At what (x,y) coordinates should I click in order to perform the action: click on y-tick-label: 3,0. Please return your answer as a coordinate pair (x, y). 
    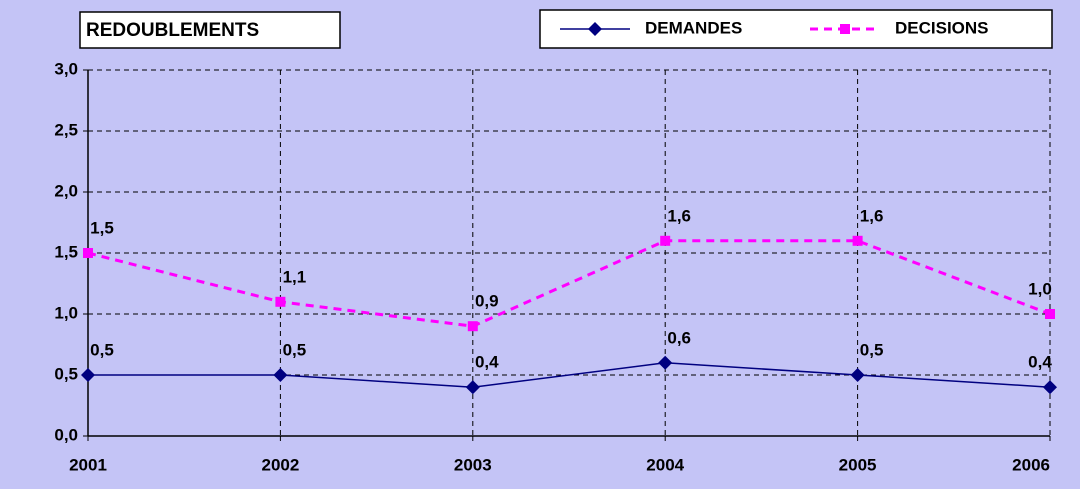
    Looking at the image, I should click on (66, 68).